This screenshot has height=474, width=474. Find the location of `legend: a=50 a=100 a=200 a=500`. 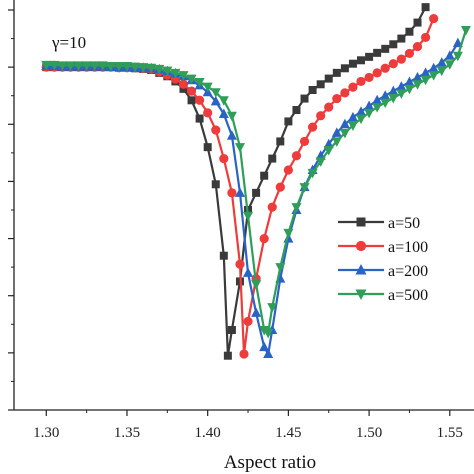

legend: a=50 a=100 a=200 a=500 is located at coordinates (383, 259).